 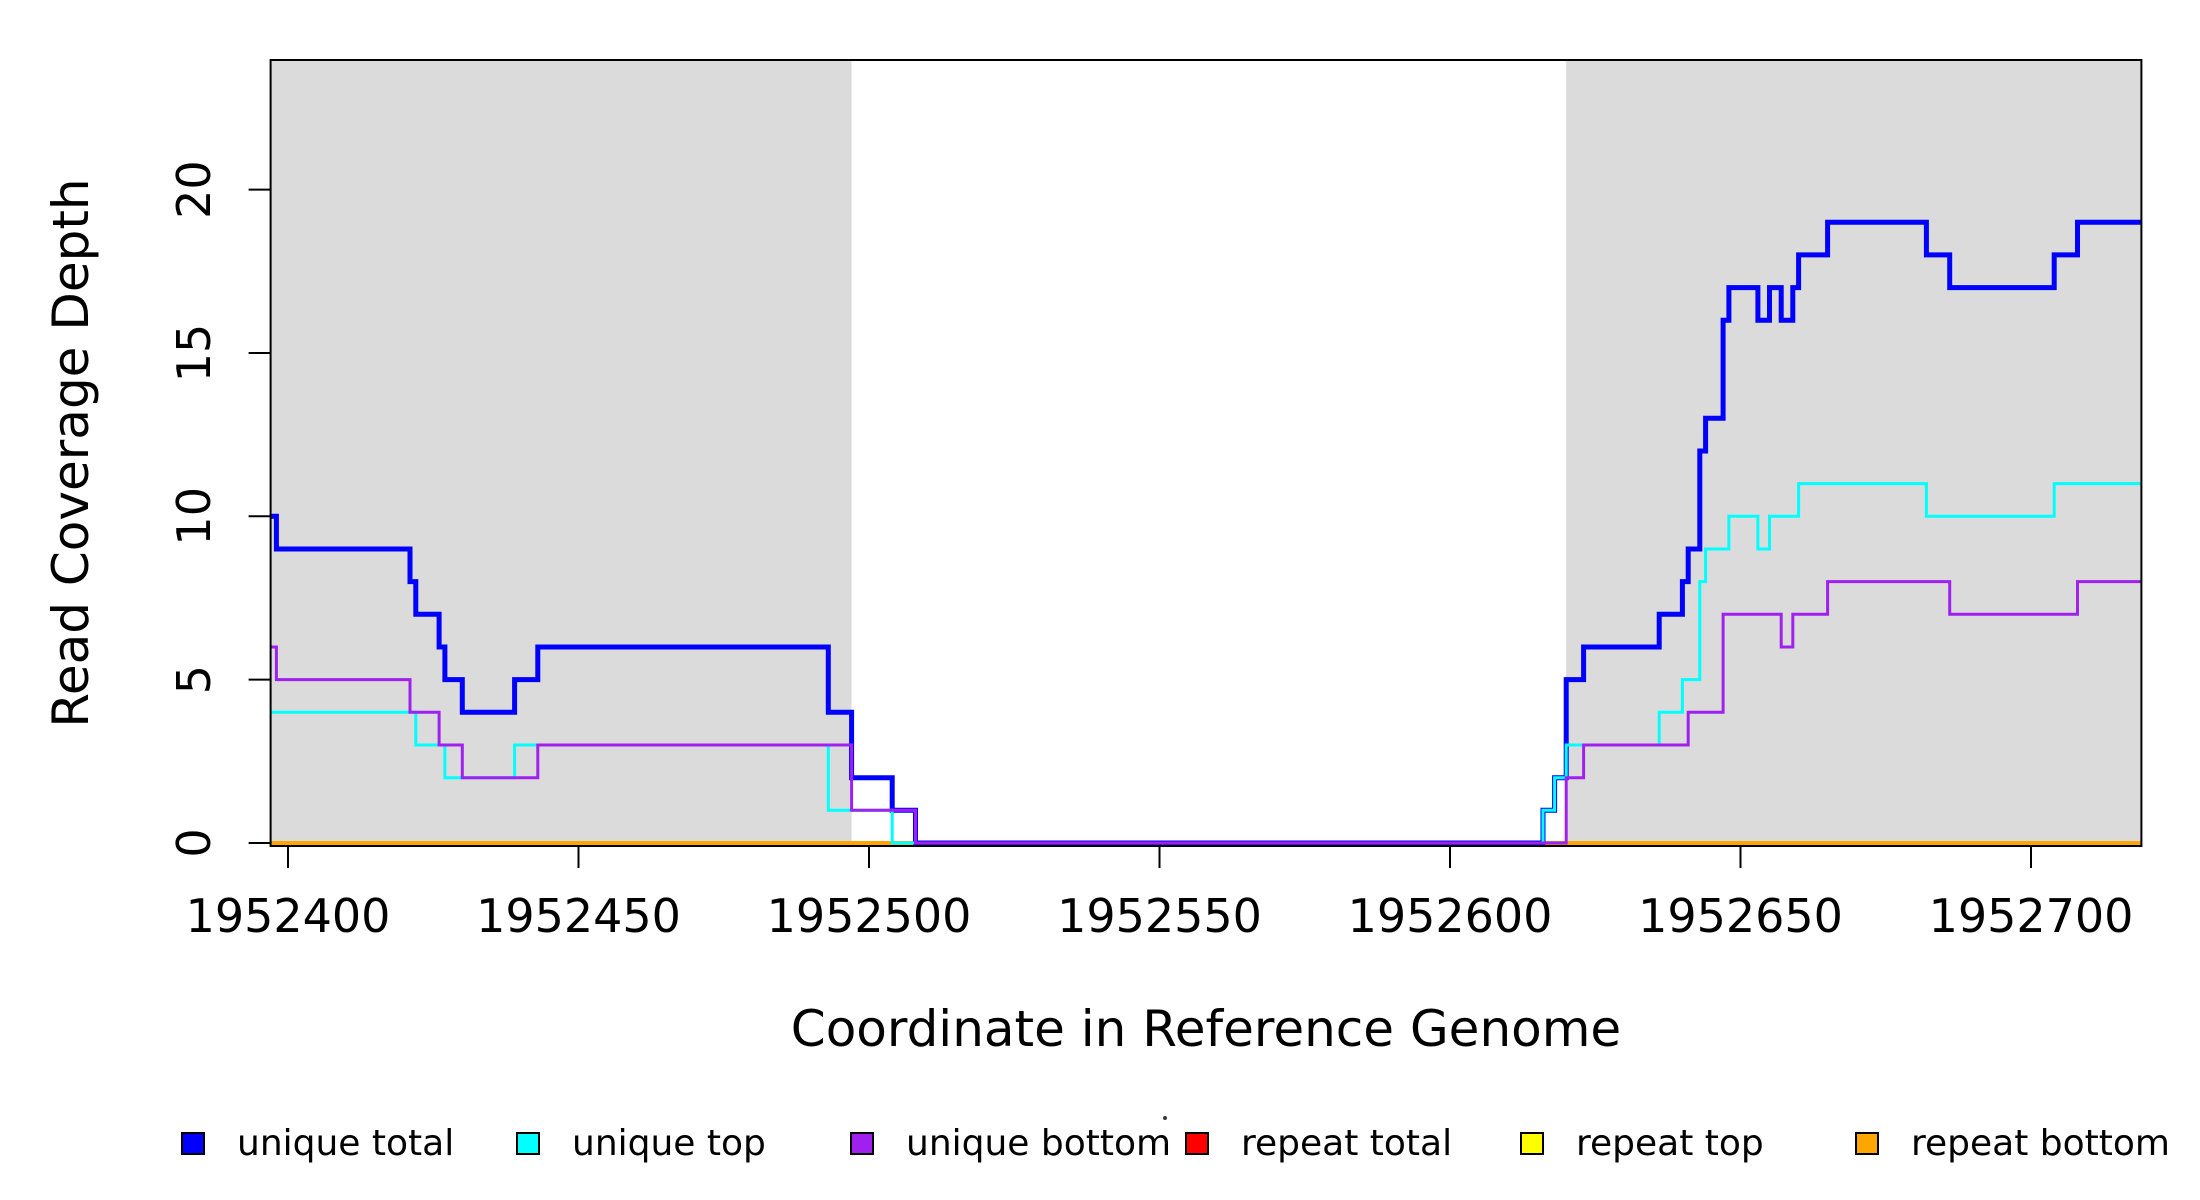 I want to click on legend-item-repeat-top: repeat top, so click(x=1642, y=1143).